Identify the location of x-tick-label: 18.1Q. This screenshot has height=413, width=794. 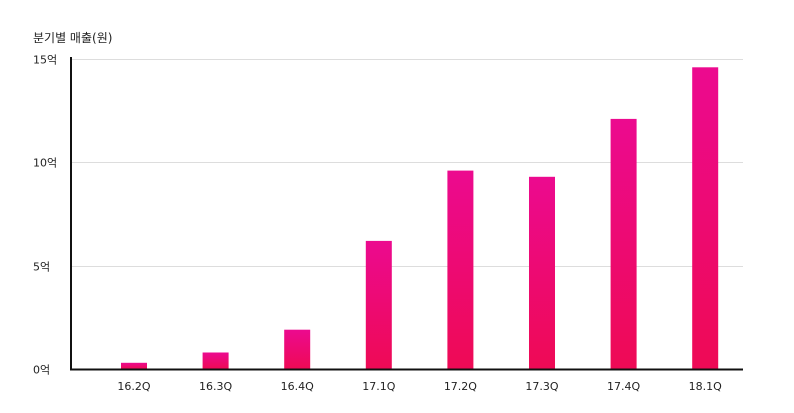
(705, 386).